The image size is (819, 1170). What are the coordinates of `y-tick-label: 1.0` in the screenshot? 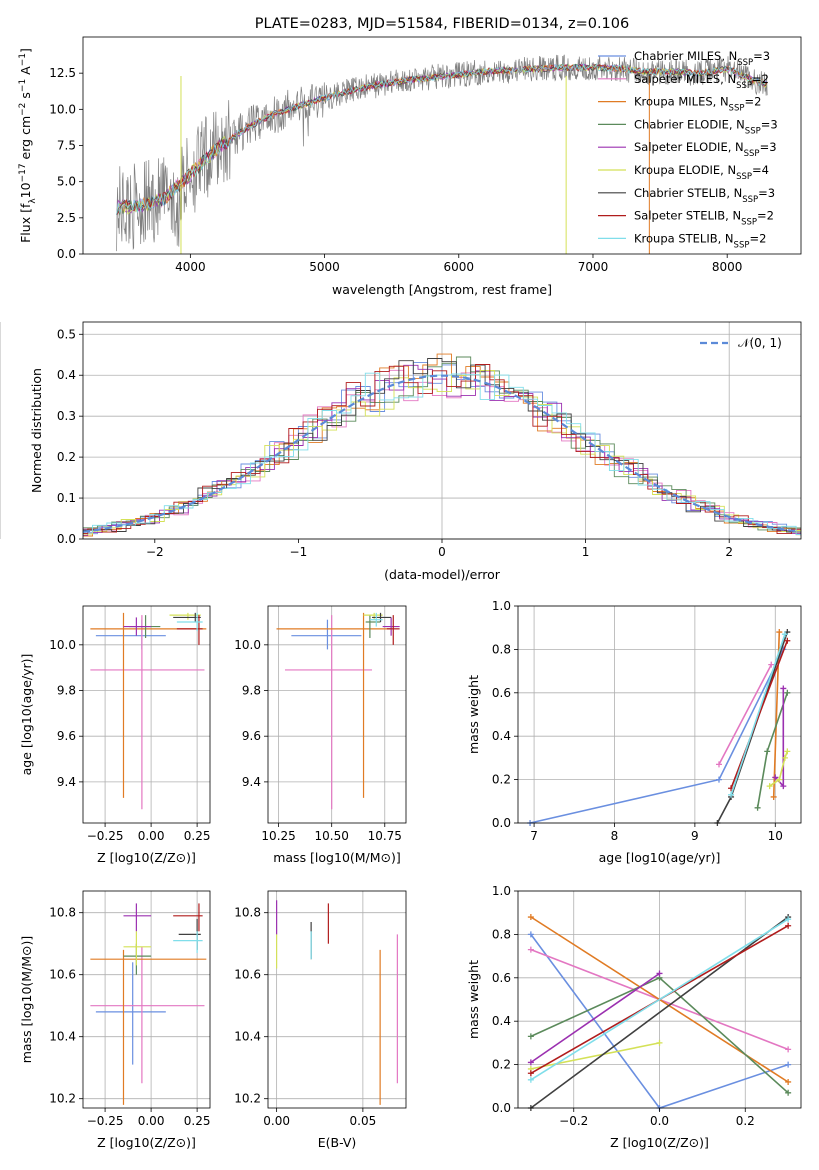 It's located at (501, 606).